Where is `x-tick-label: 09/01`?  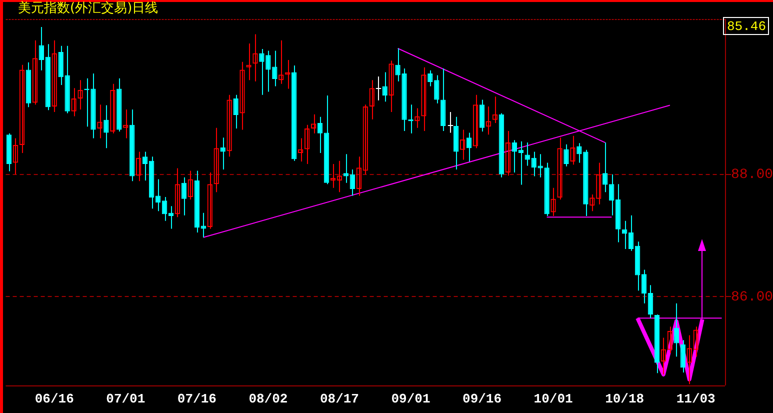 x-tick-label: 09/01 is located at coordinates (410, 398).